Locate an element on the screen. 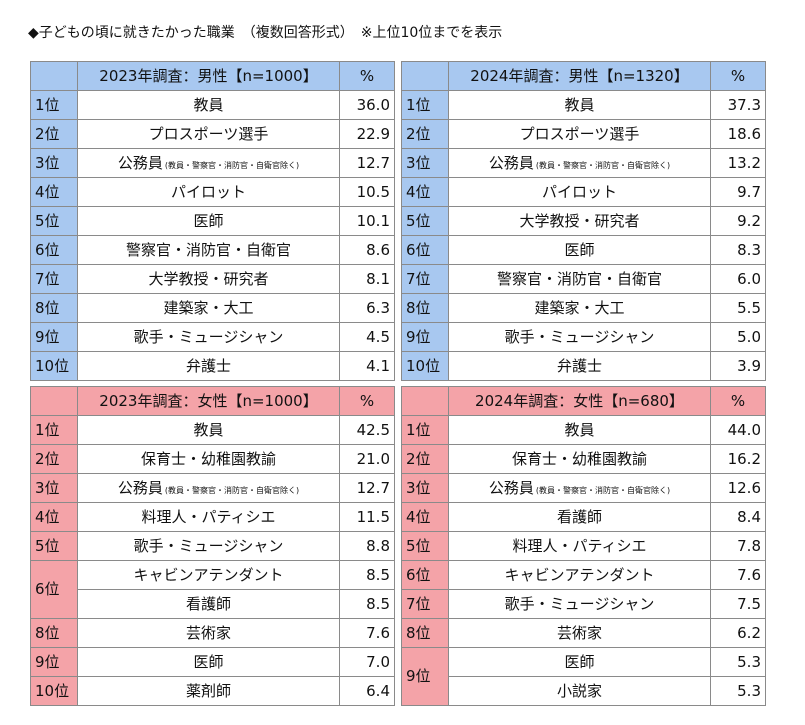 The width and height of the screenshot is (805, 725). table-header-row: 2023年調査：男性【n=1000】% is located at coordinates (212, 76).